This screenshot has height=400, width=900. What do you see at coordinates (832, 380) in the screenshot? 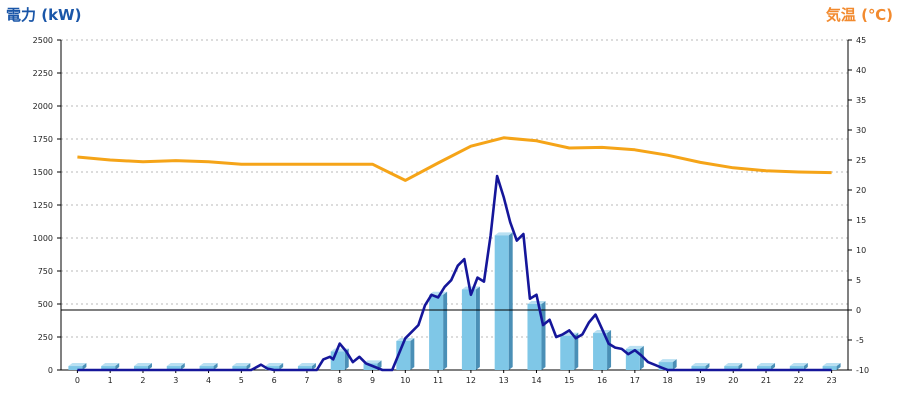
I see `x-tick-label: 23` at bounding box center [832, 380].